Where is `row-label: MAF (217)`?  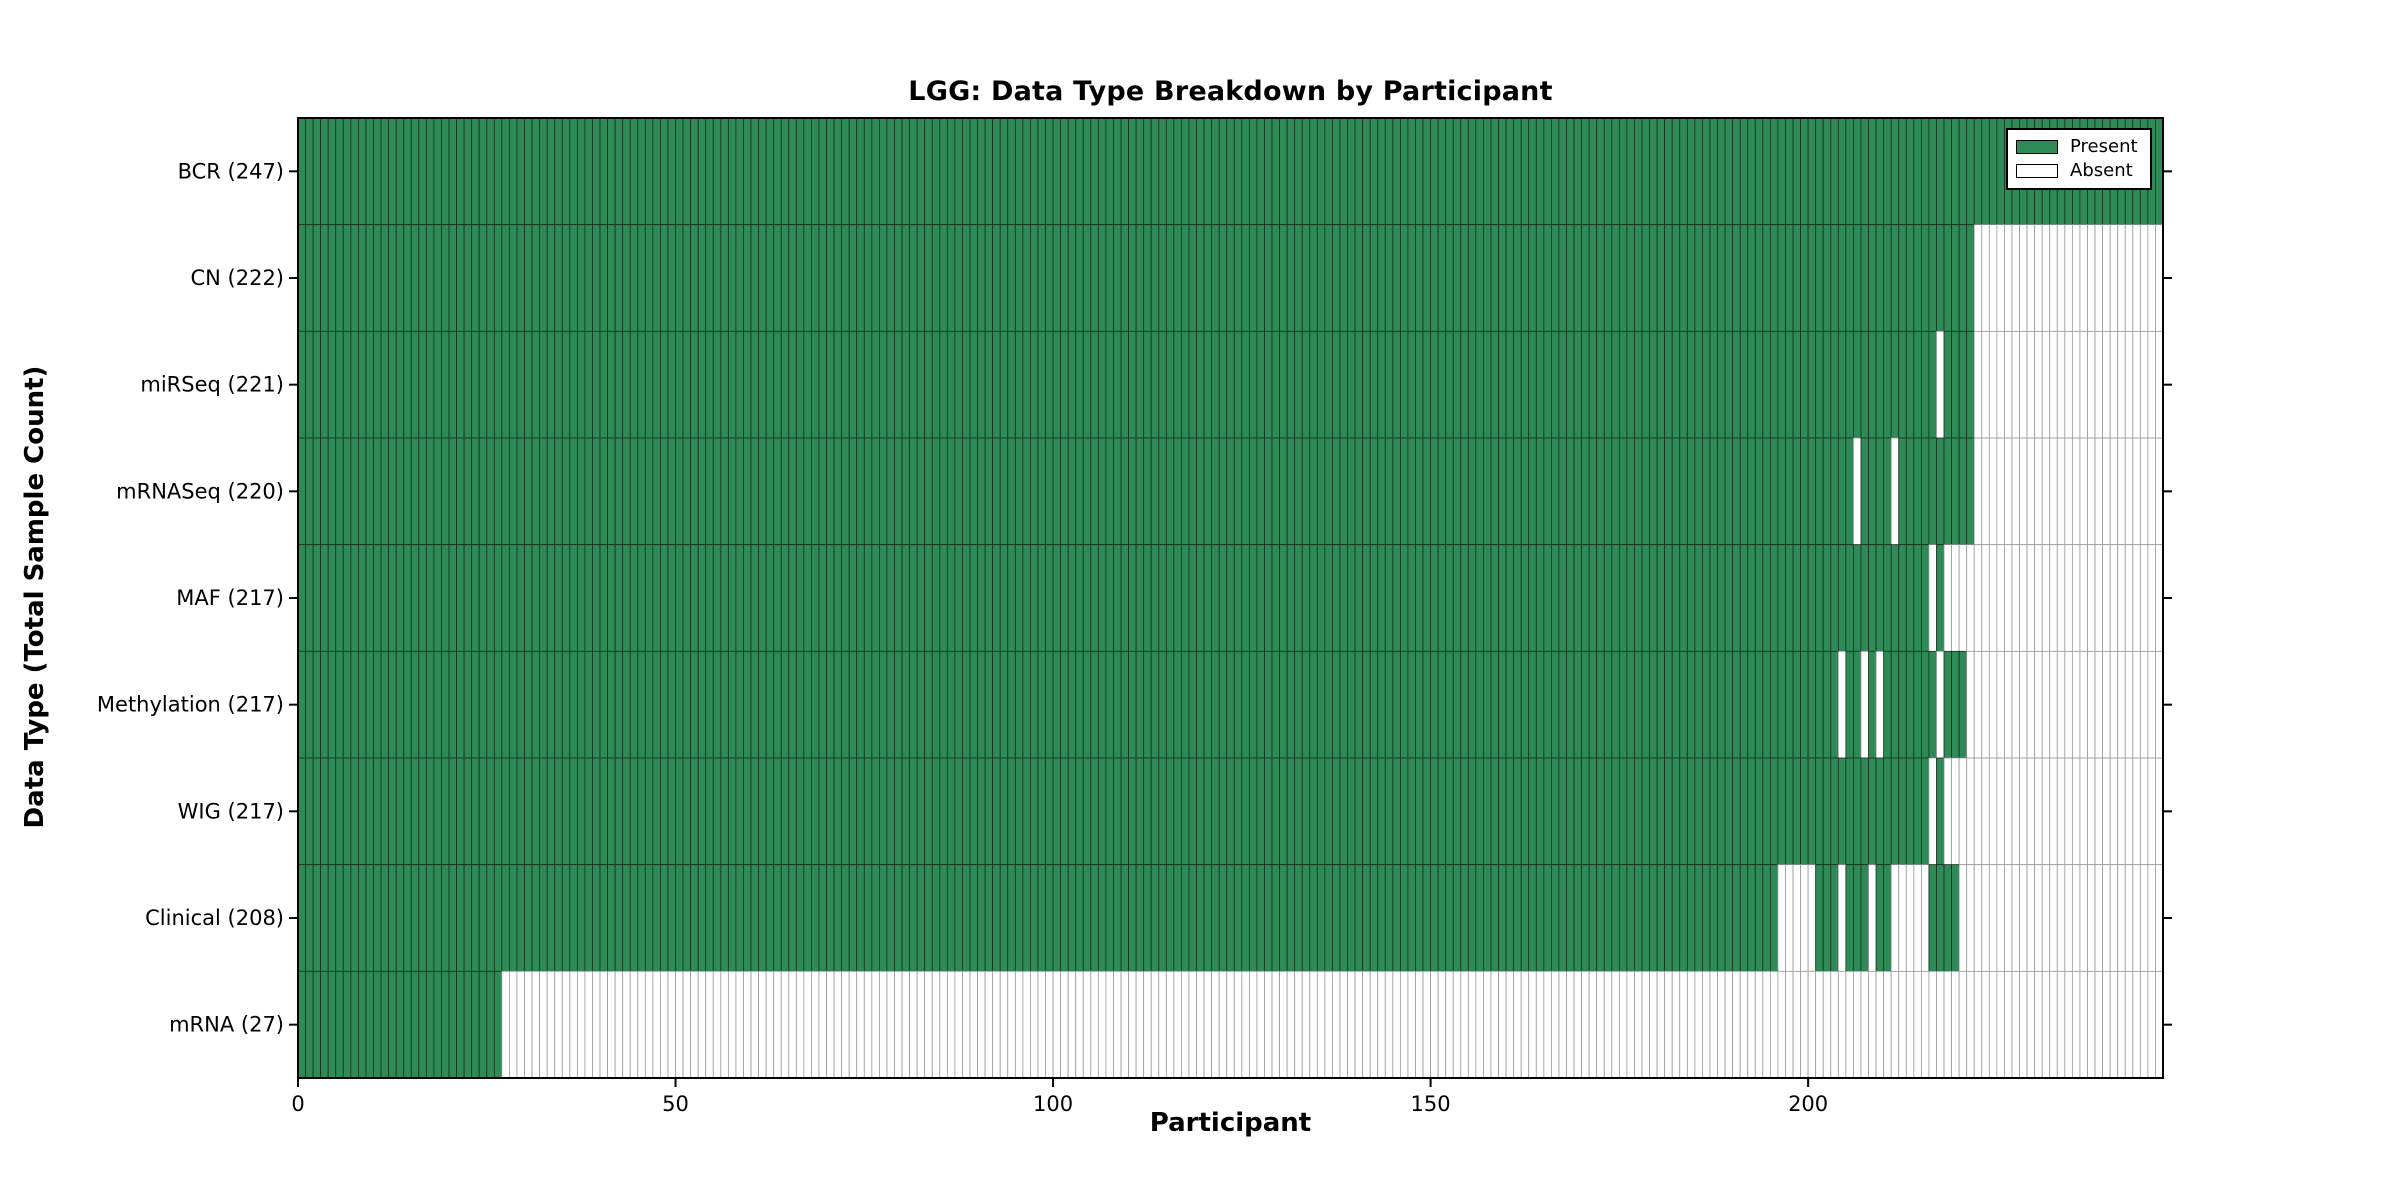 row-label: MAF (217) is located at coordinates (230, 598).